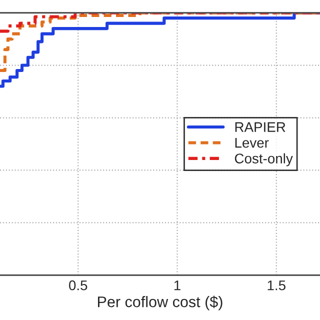  I want to click on x-tick-label: 1, so click(177, 285).